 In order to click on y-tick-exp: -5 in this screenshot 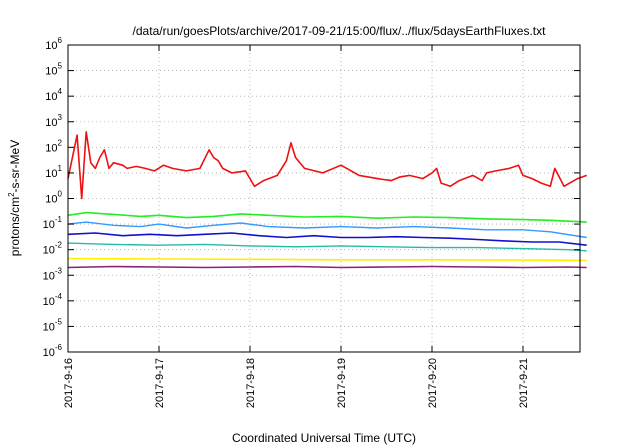, I will do `click(59, 321)`.